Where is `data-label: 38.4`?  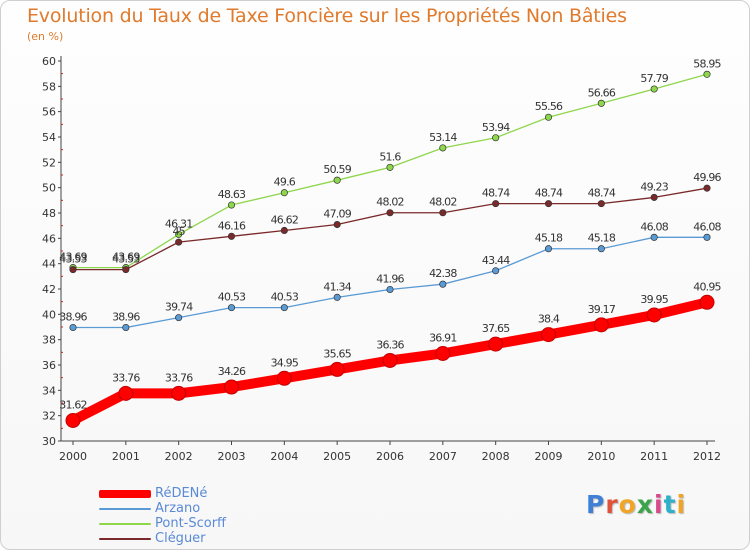
data-label: 38.4 is located at coordinates (549, 319).